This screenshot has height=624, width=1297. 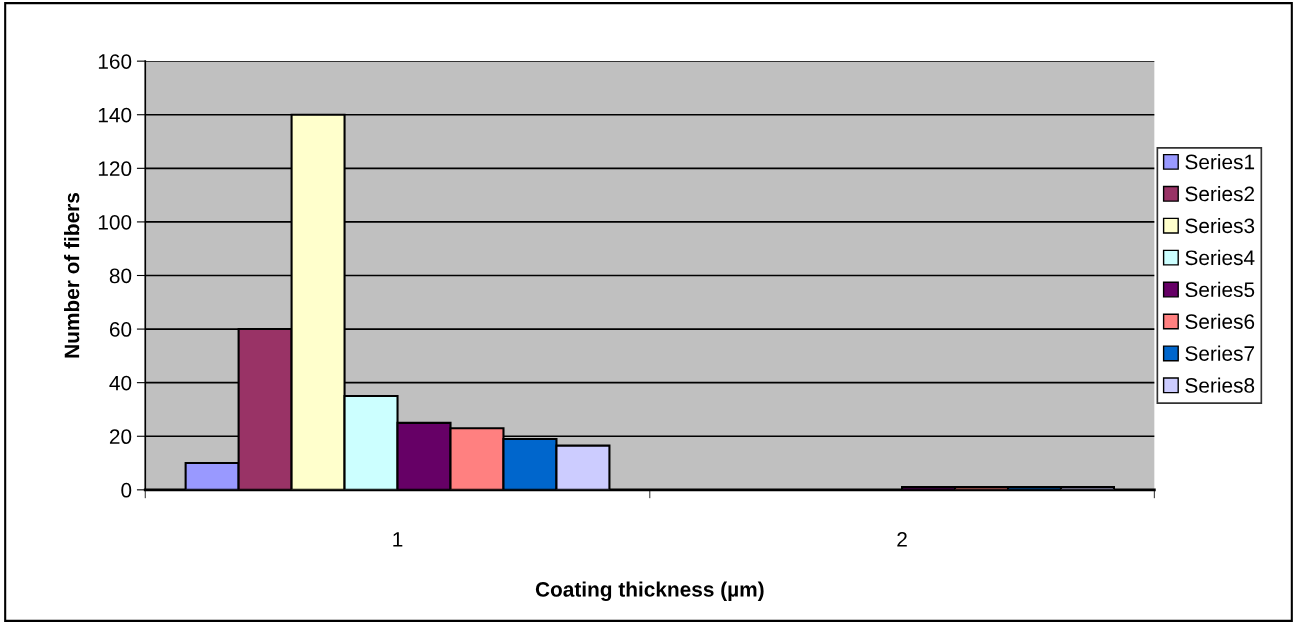 I want to click on x-tick-label: 2, so click(x=902, y=539).